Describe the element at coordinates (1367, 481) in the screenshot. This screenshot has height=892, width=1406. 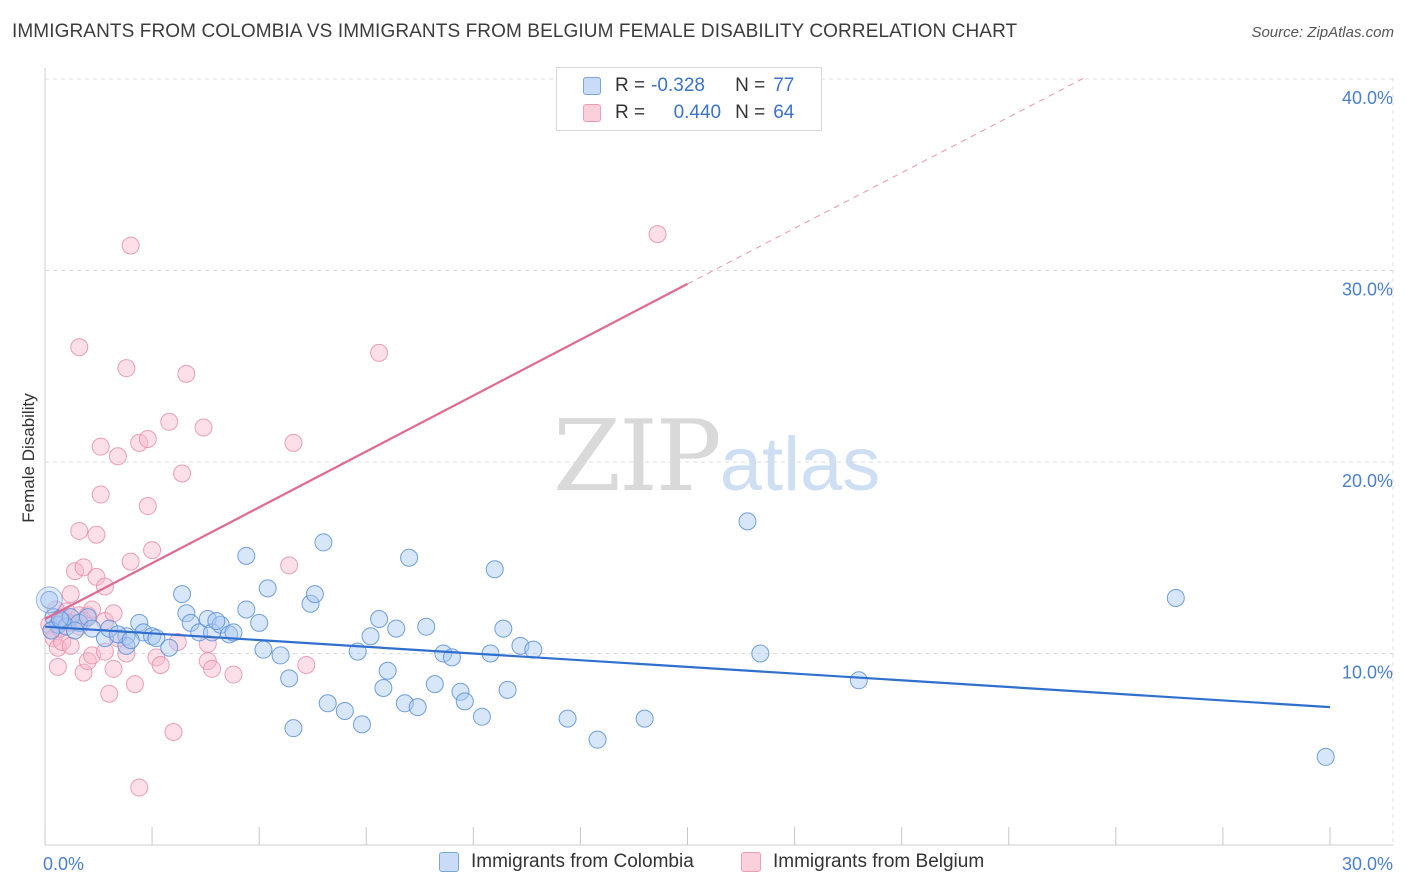
I see `y-tick-label: 20.0%` at that location.